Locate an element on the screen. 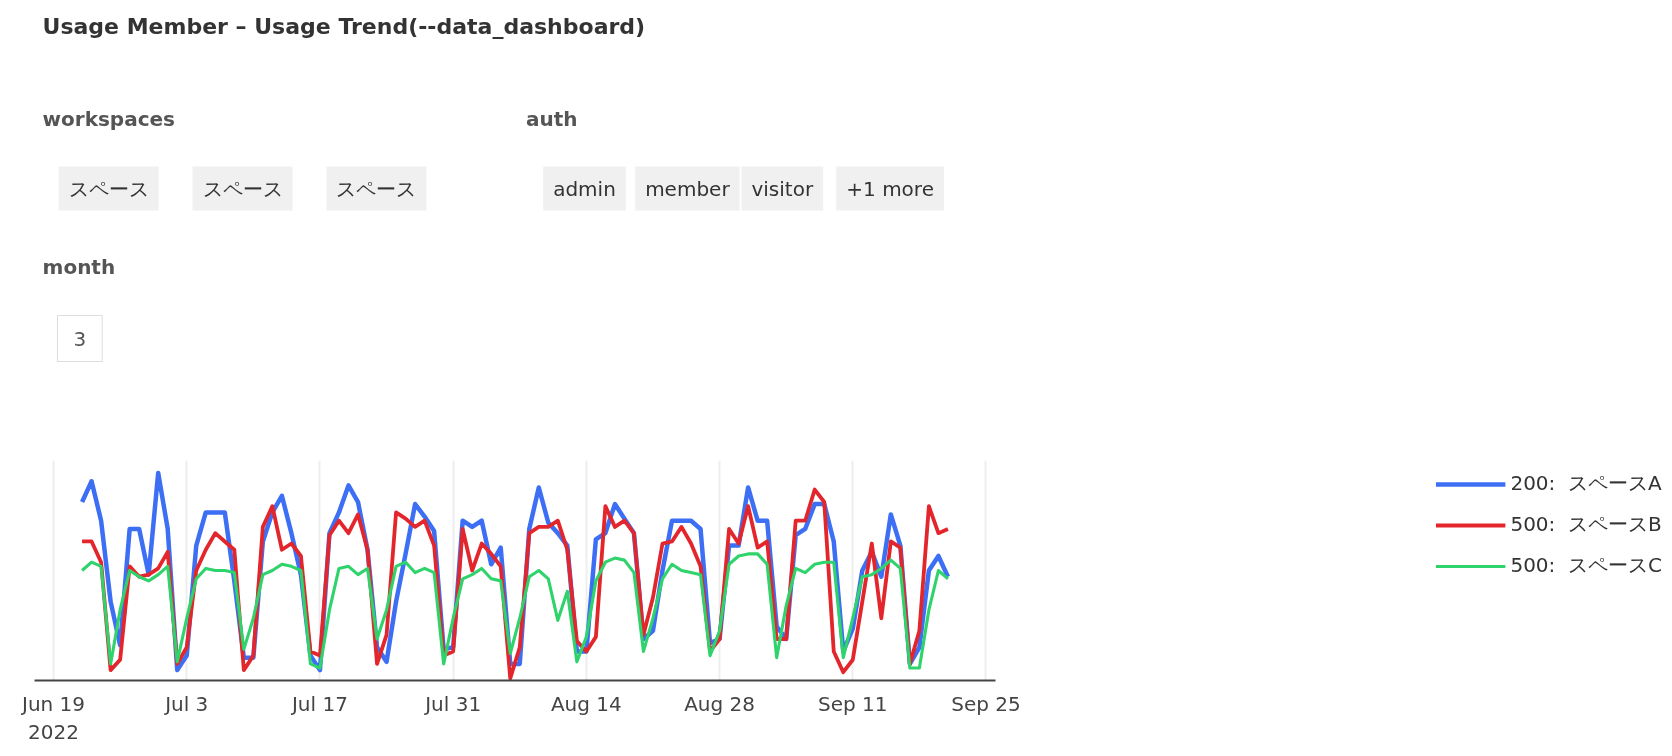 The width and height of the screenshot is (1672, 756). text: workspaces is located at coordinates (108, 118).